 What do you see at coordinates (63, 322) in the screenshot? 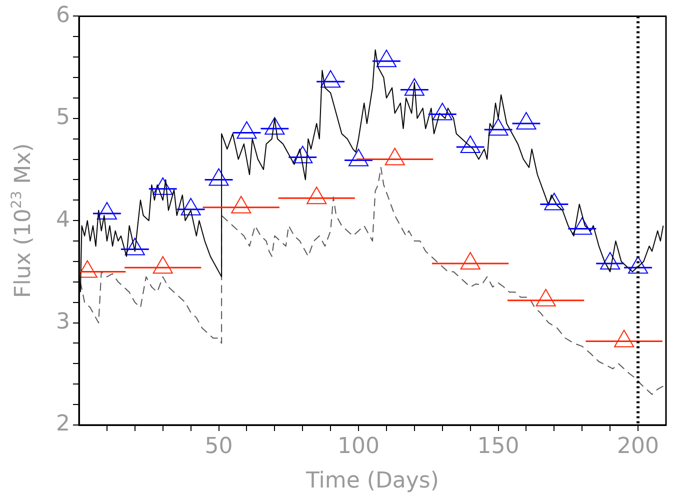
I see `y-tick-label: 3` at bounding box center [63, 322].